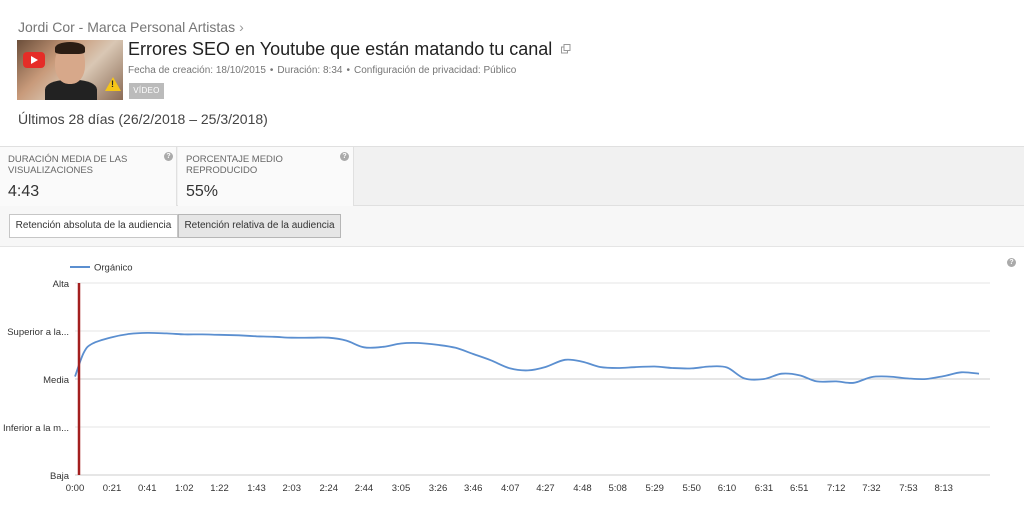  What do you see at coordinates (184, 488) in the screenshot?
I see `x-tick-label: 1:02` at bounding box center [184, 488].